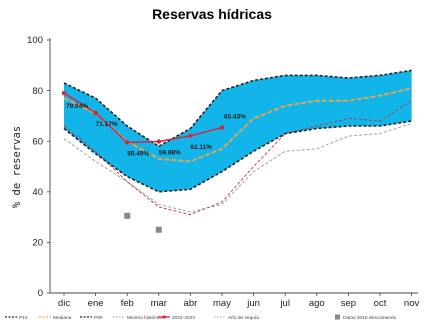 The height and width of the screenshot is (327, 425). What do you see at coordinates (337, 317) in the screenshot?
I see `legend-swatch` at bounding box center [337, 317].